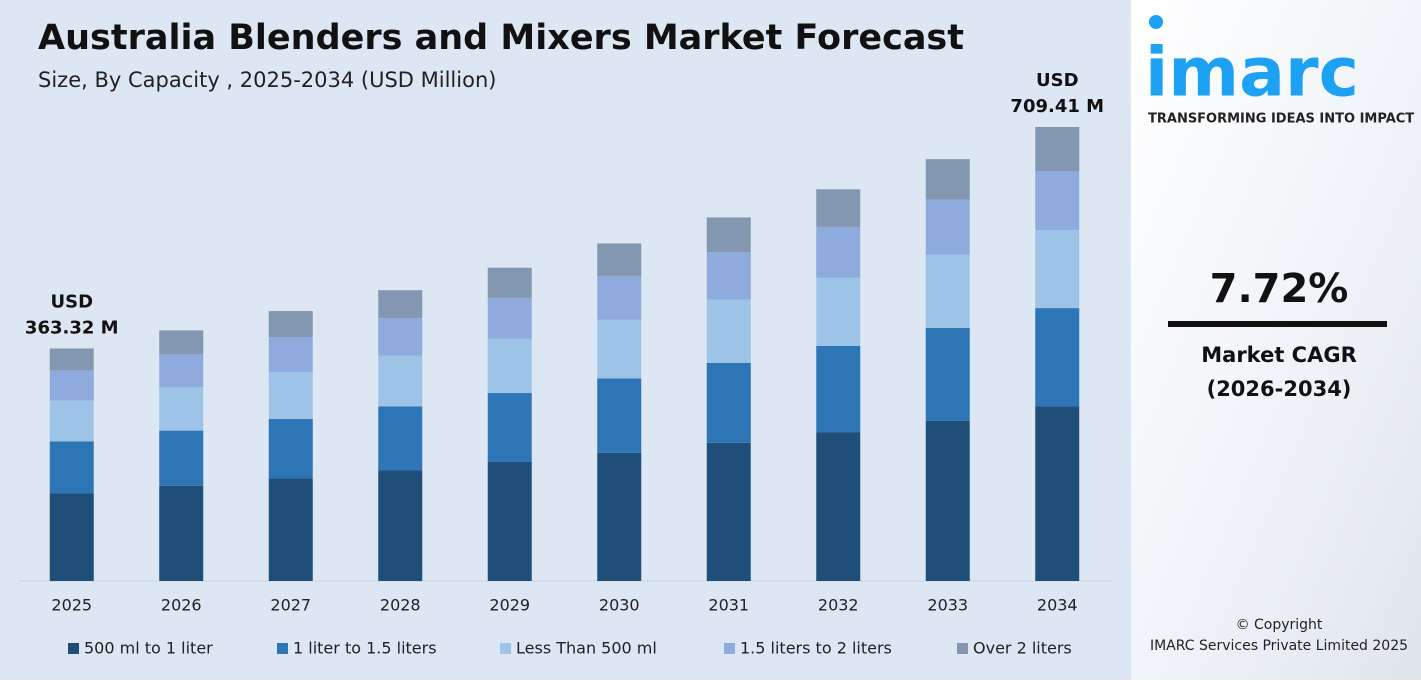 Image resolution: width=1421 pixels, height=684 pixels. I want to click on x-tick-label: 2026, so click(181, 605).